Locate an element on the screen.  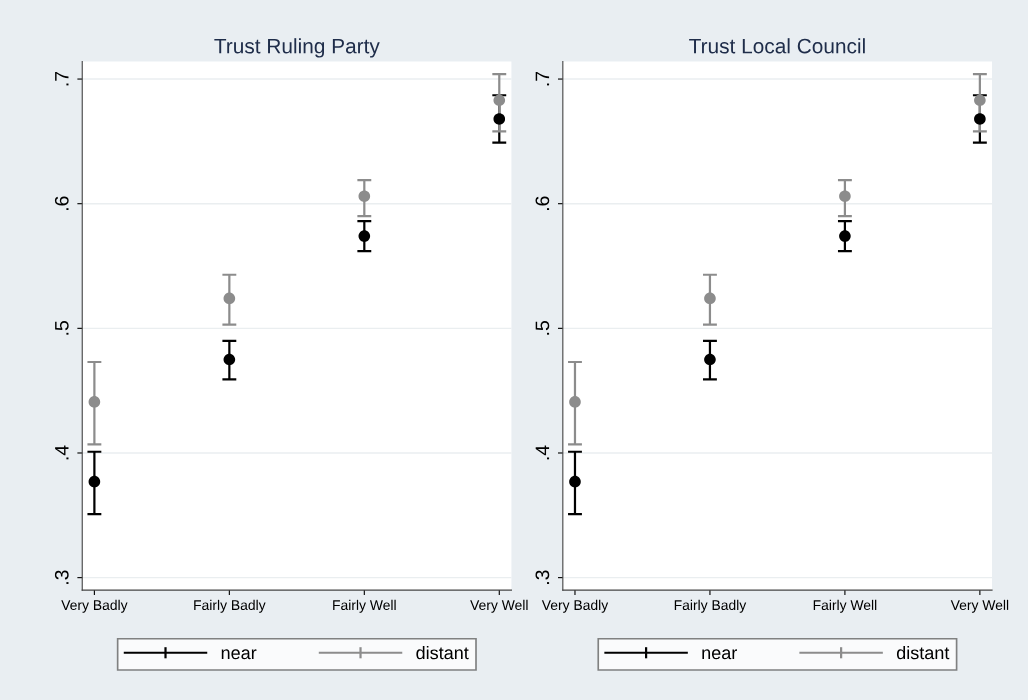
chart-title: Trust Local Council is located at coordinates (777, 46).